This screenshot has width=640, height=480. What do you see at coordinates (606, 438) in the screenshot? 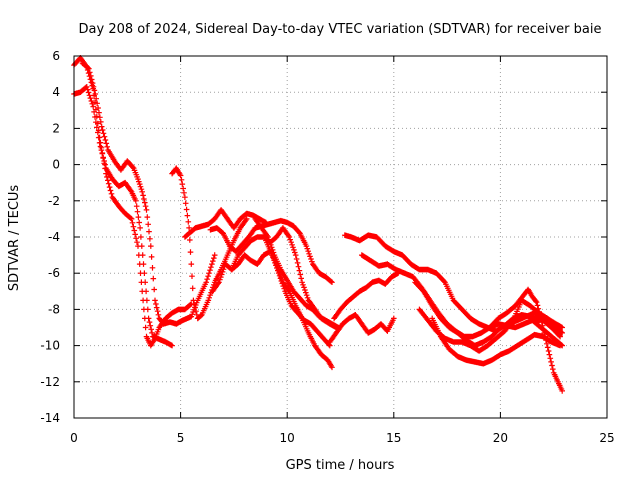
I see `x-tick-label: 25` at bounding box center [606, 438].